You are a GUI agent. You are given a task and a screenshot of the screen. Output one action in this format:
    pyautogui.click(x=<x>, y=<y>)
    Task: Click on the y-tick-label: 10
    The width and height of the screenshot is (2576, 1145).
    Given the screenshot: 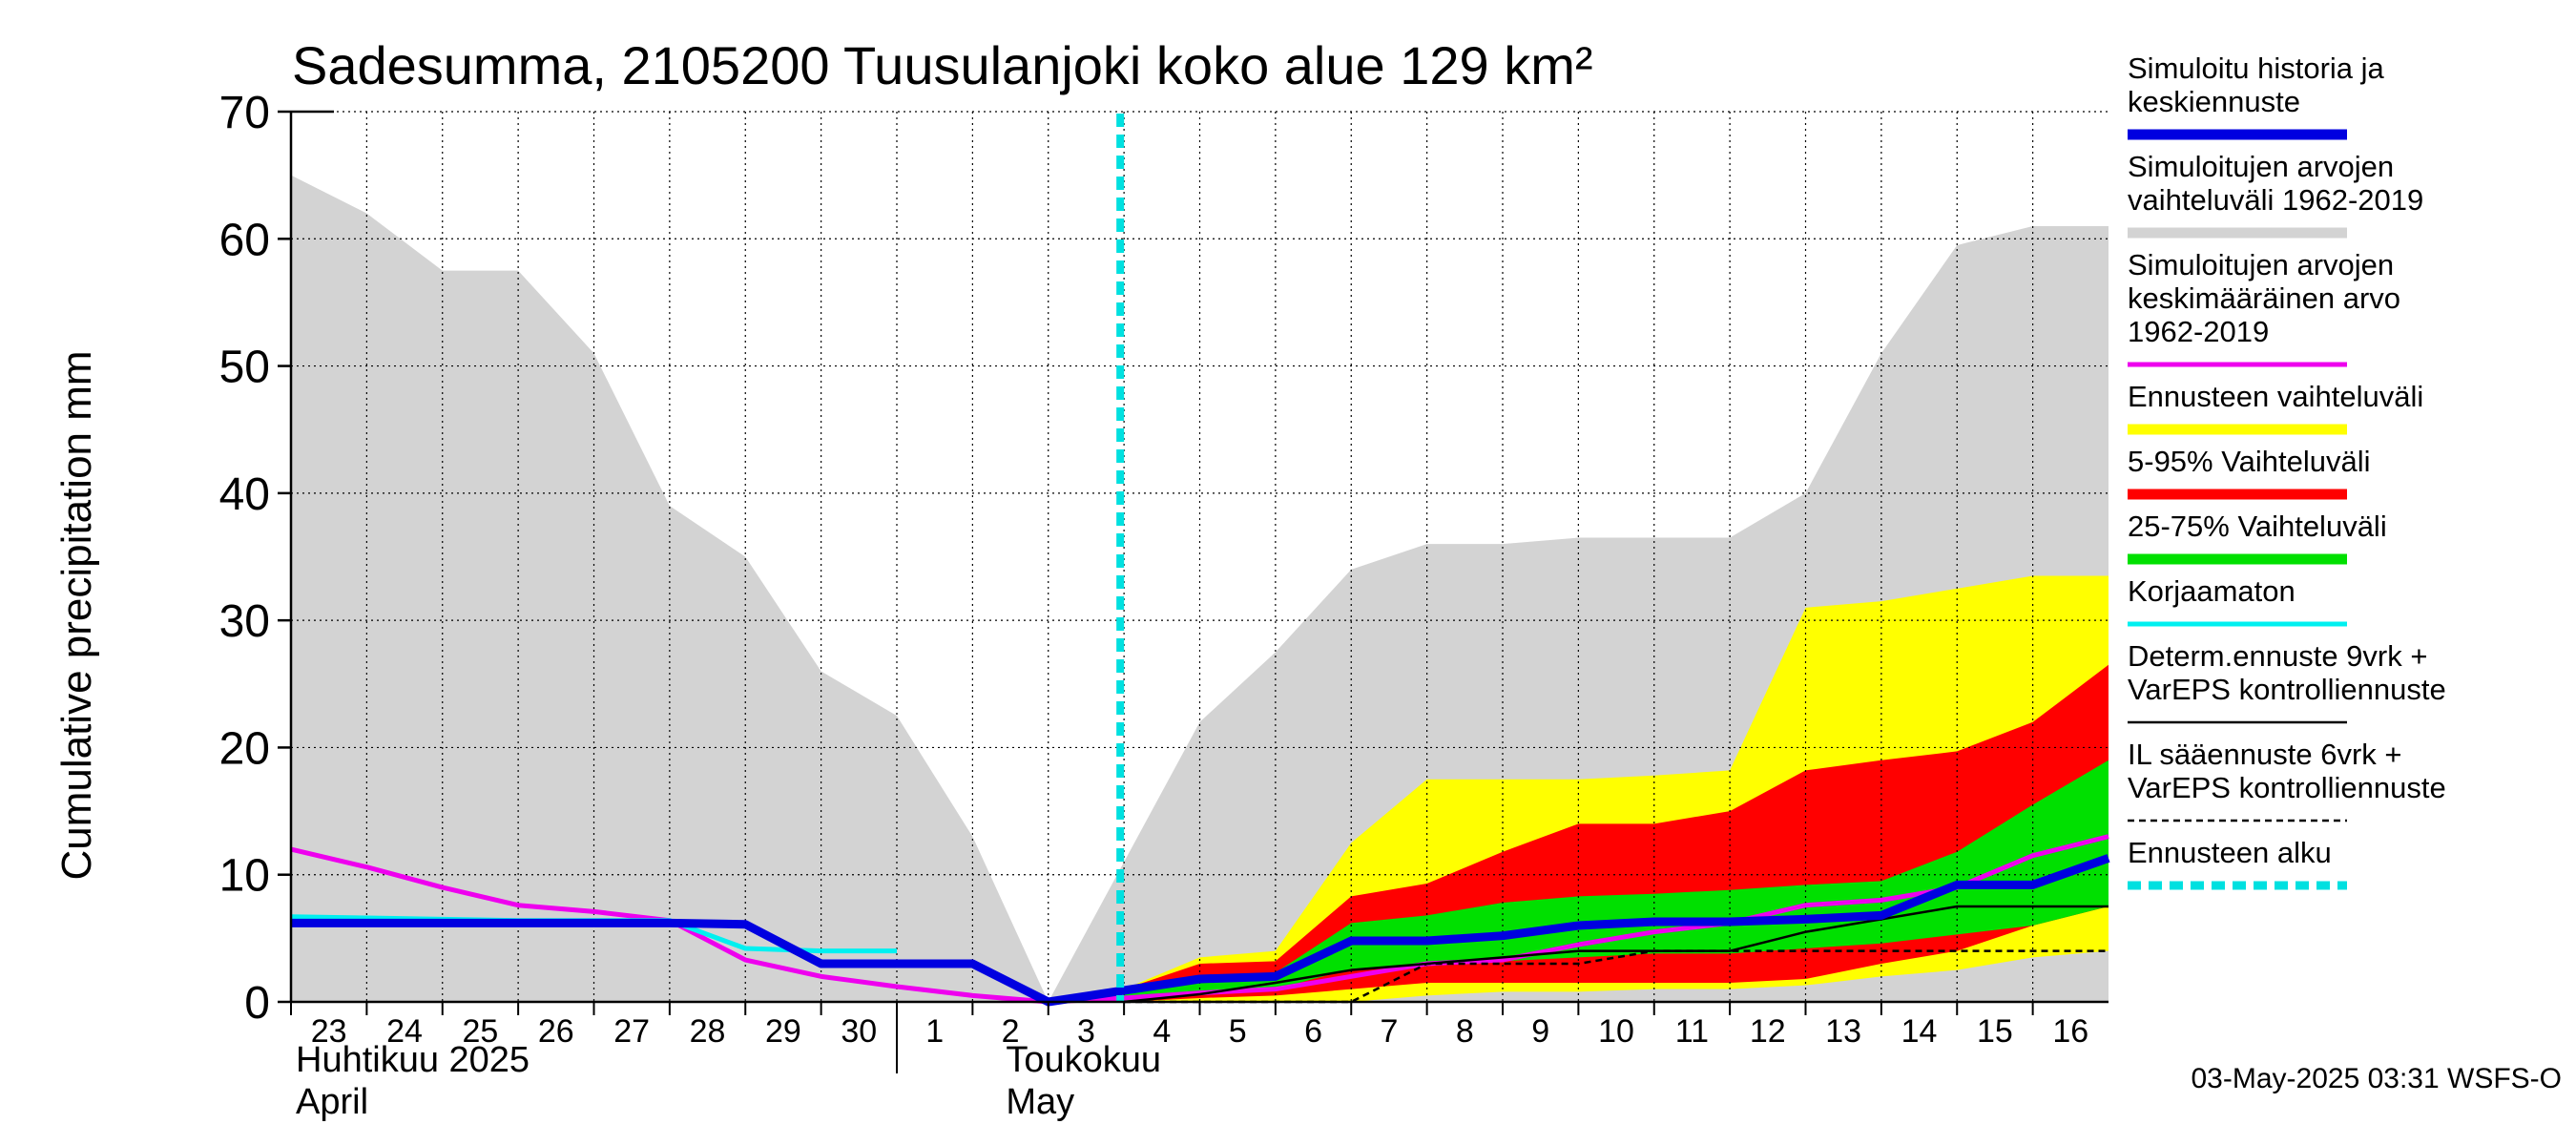 What is the action you would take?
    pyautogui.click(x=244, y=877)
    